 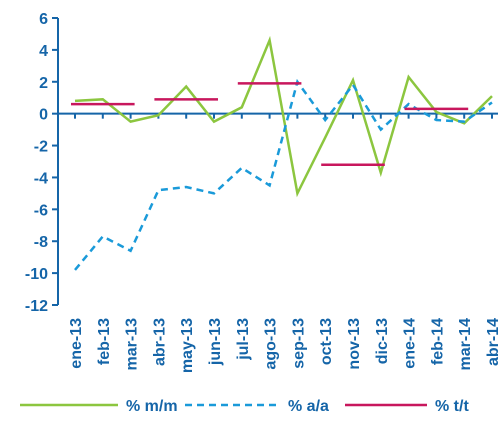 What do you see at coordinates (465, 344) in the screenshot?
I see `x-tick-label: mar-14` at bounding box center [465, 344].